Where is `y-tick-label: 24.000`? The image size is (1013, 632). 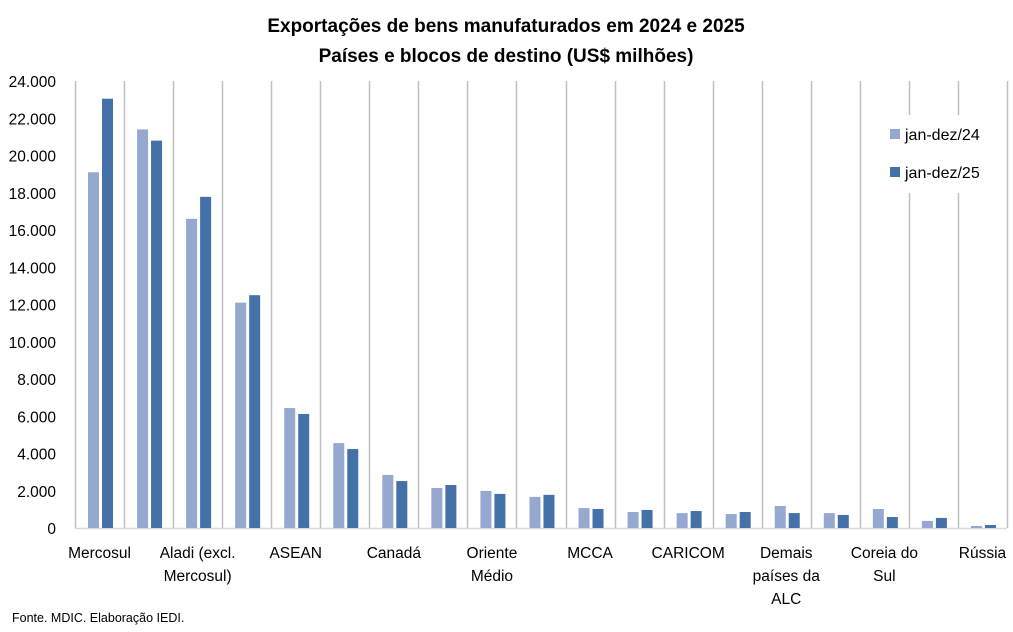 y-tick-label: 24.000 is located at coordinates (33, 82).